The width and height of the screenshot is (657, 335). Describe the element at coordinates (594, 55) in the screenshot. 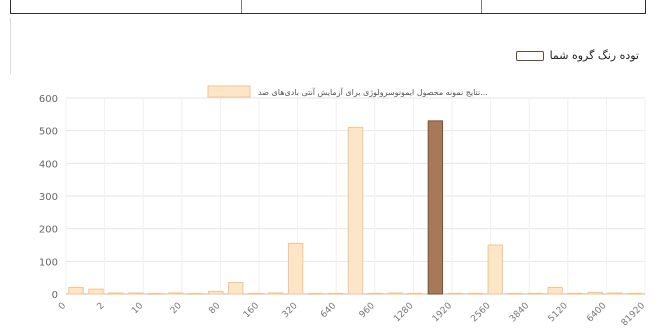

I see `group-color-legend-label: توده رنگ گروه شما` at that location.